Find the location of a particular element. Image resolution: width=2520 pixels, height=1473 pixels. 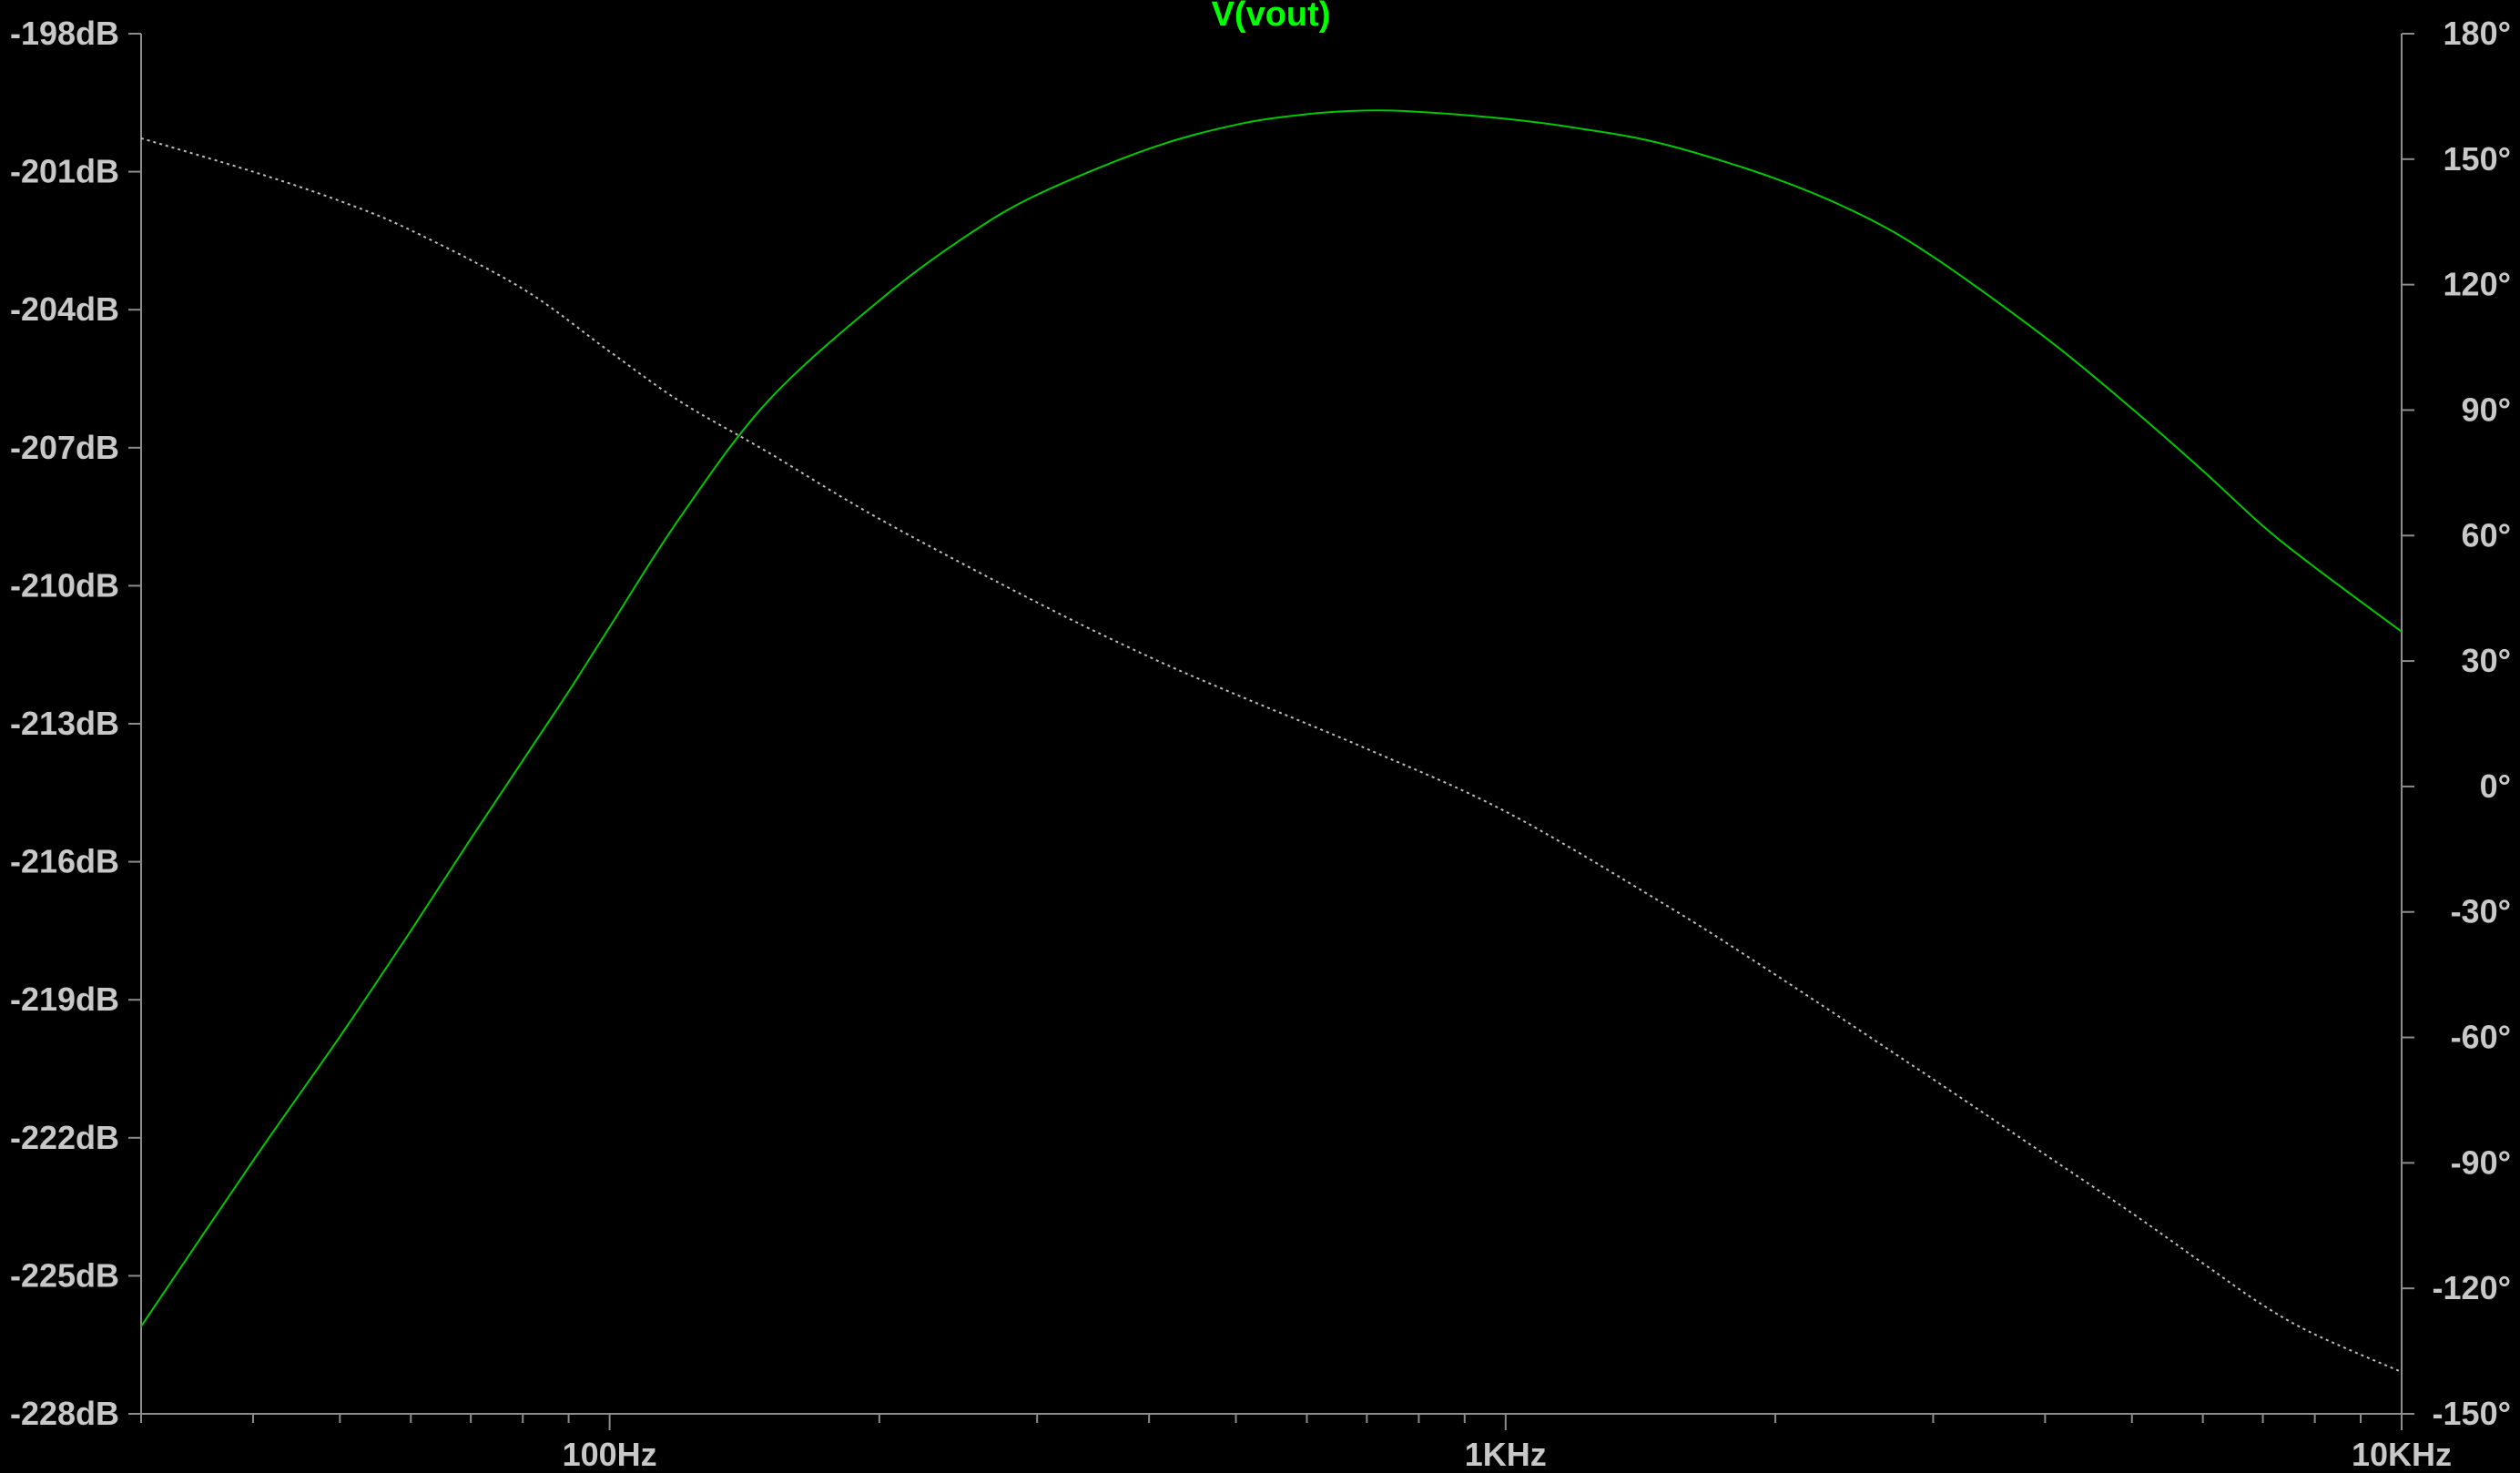

right-tick-label: -120° is located at coordinates (2472, 1287).